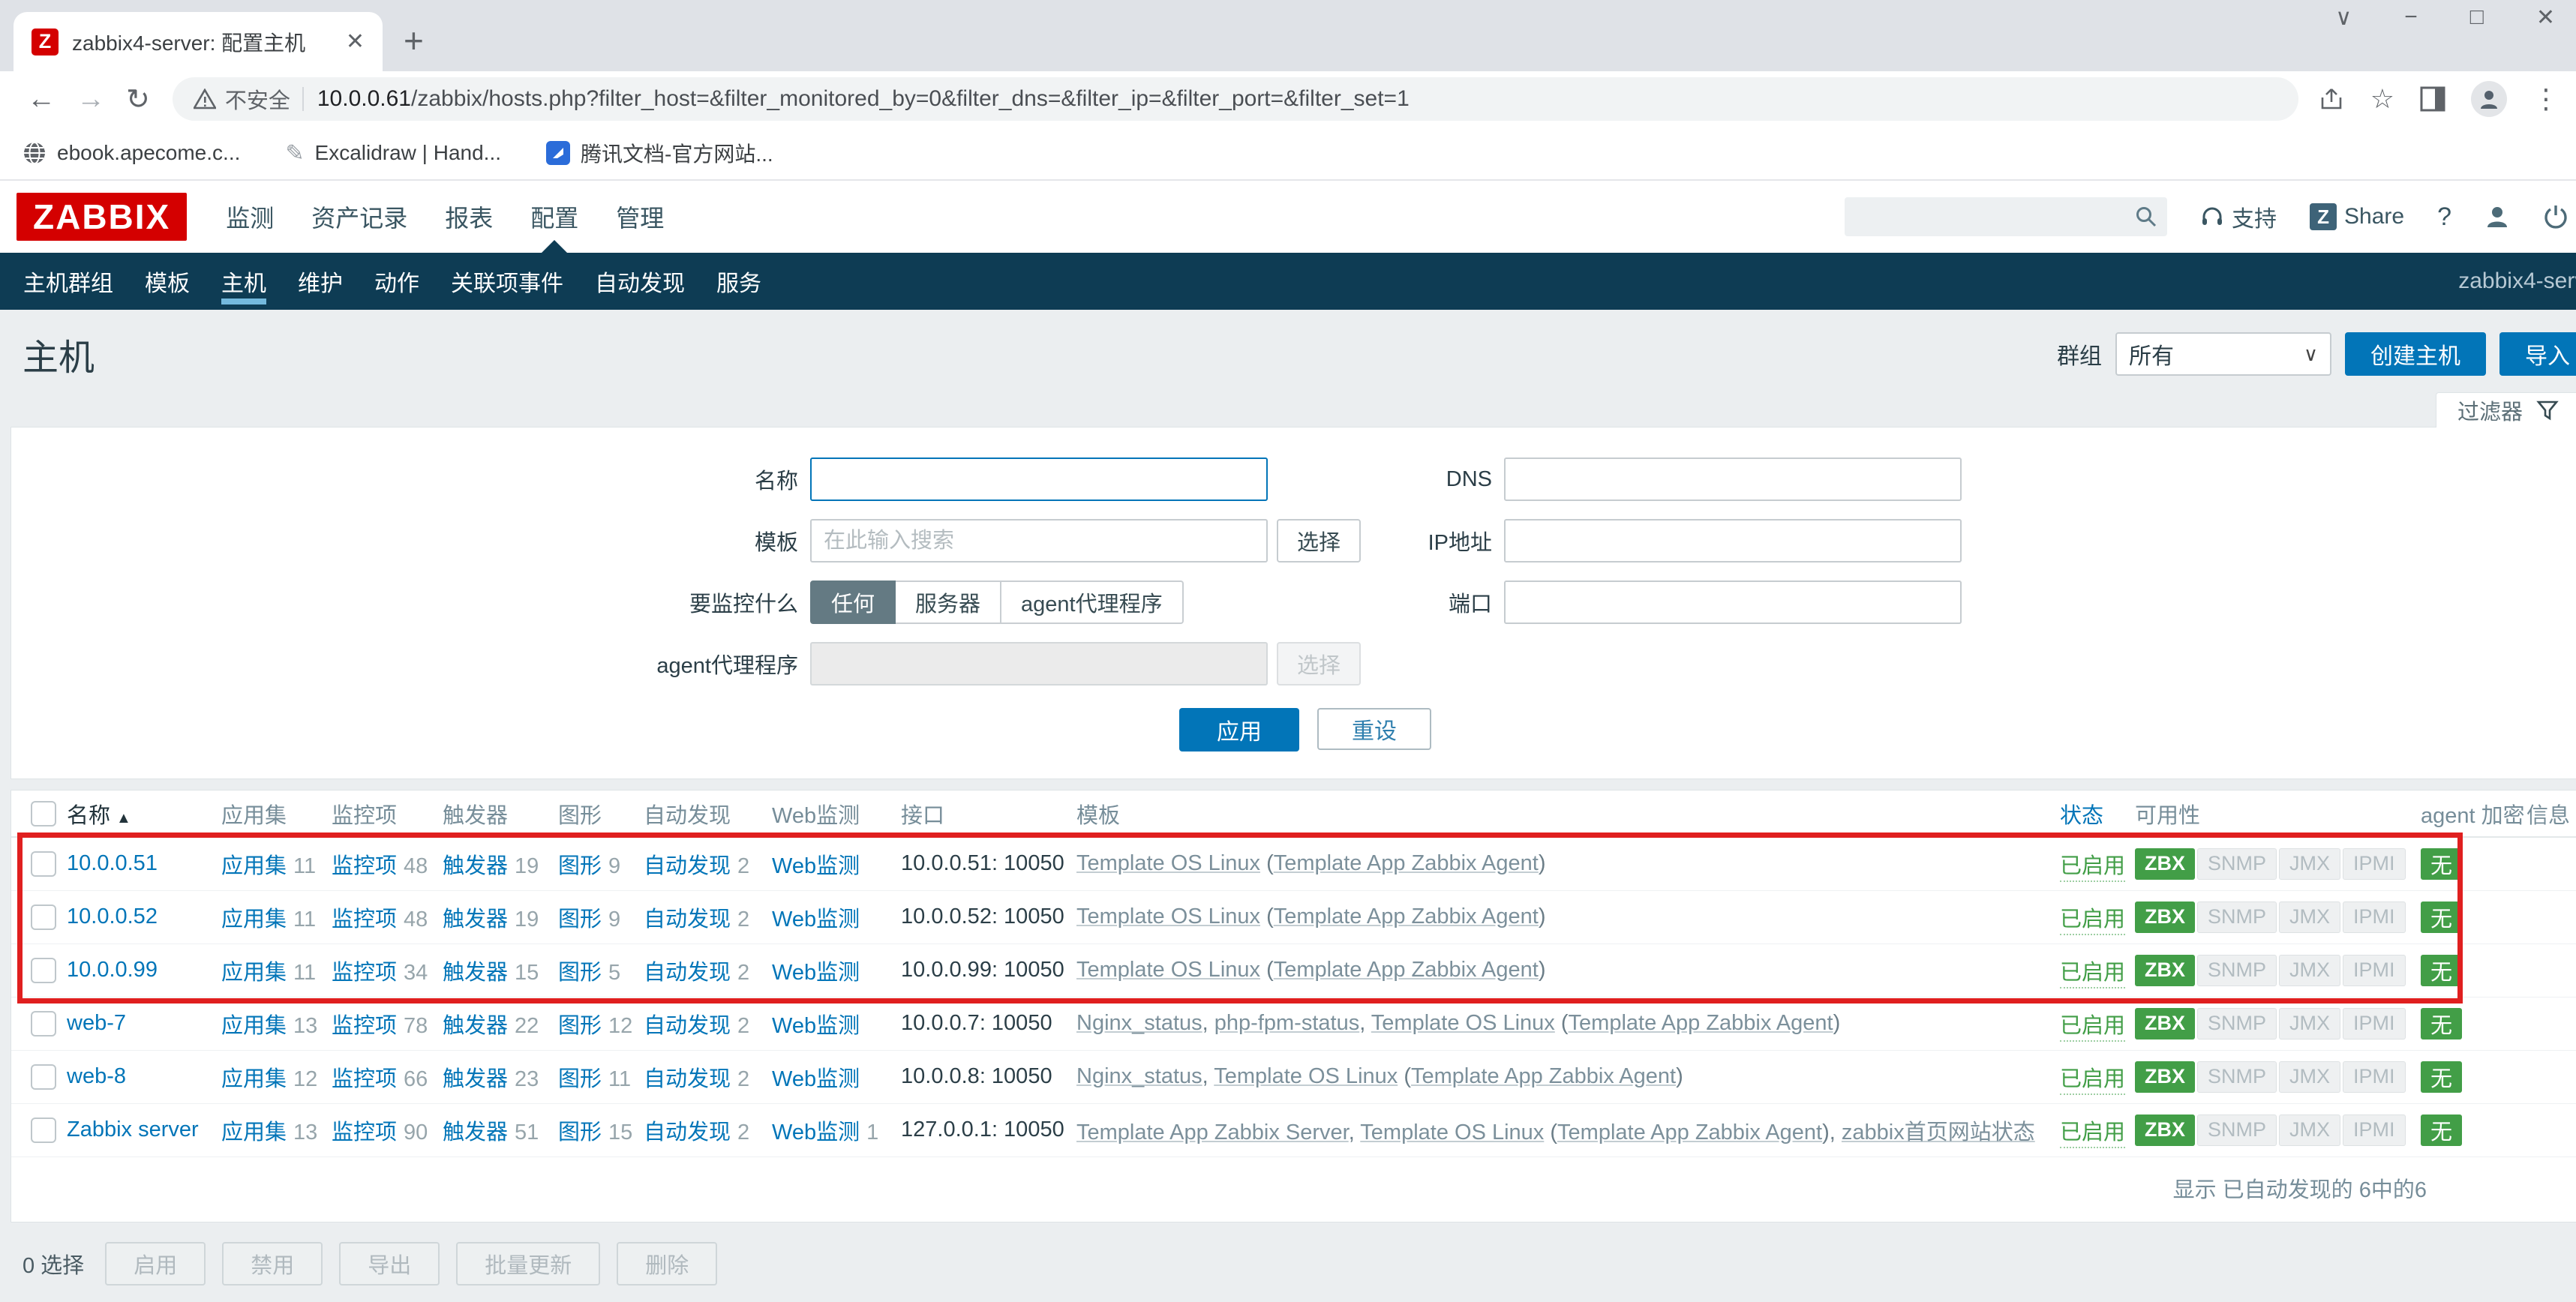 This screenshot has width=2576, height=1302. What do you see at coordinates (91, 98) in the screenshot?
I see `forward-icon: →` at bounding box center [91, 98].